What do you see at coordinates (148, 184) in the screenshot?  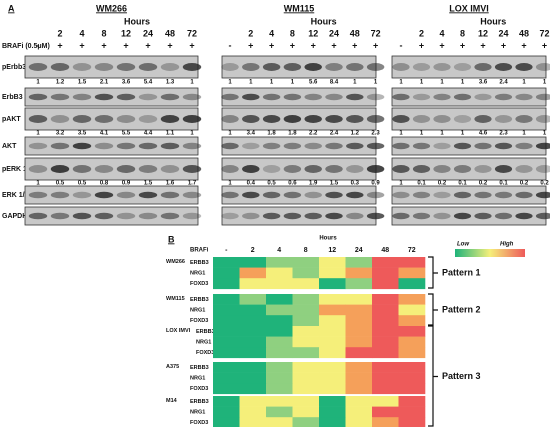 I see `quant-value: 1.5` at bounding box center [148, 184].